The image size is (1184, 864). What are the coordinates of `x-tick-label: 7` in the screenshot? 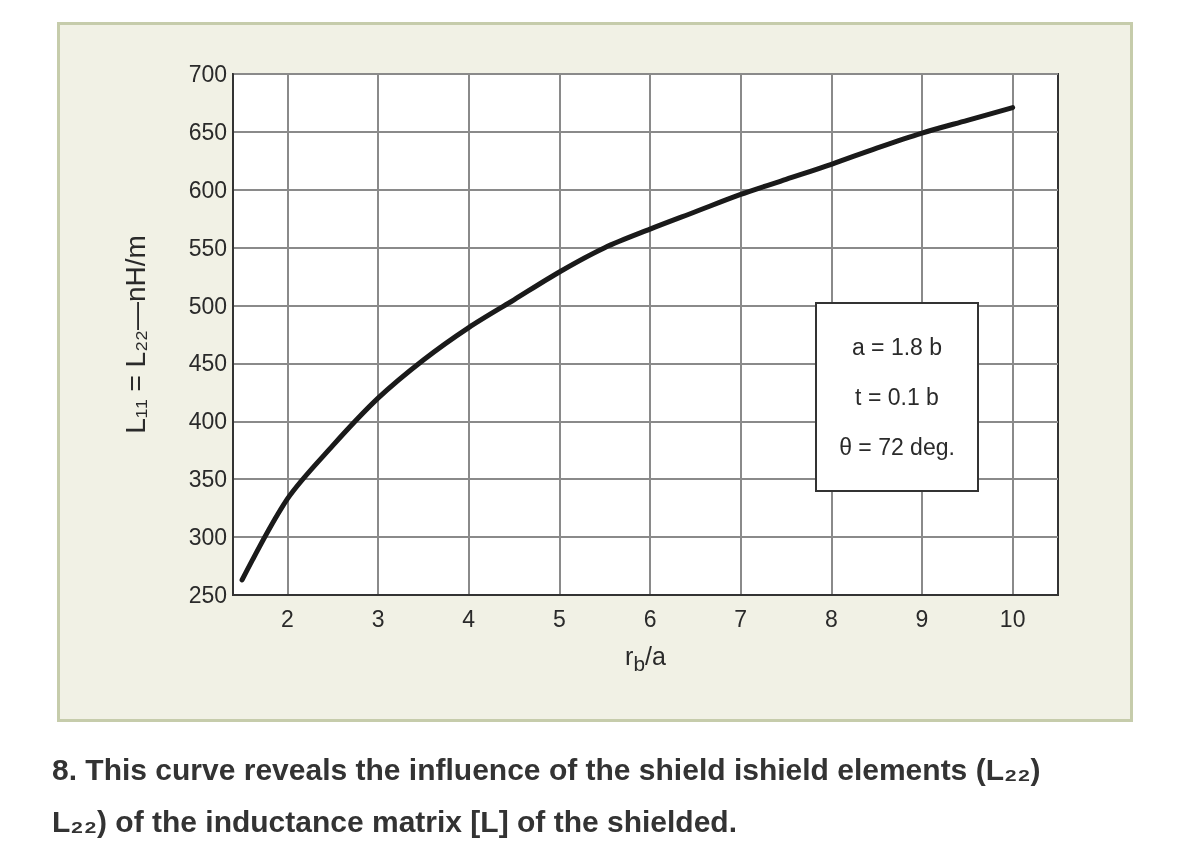 It's located at (741, 618).